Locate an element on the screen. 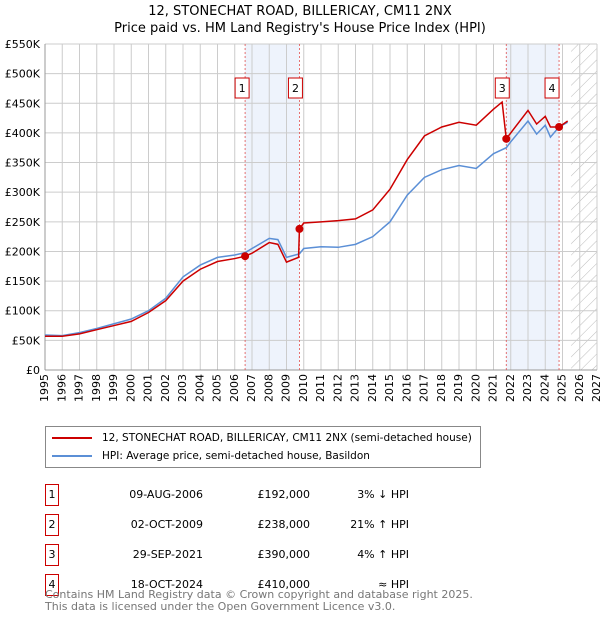  x-tick-label: 2005 is located at coordinates (217, 388).